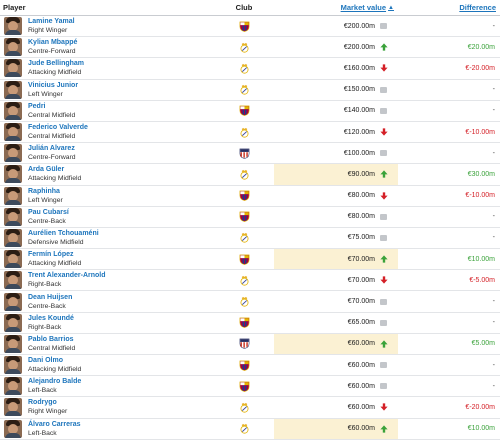  Describe the element at coordinates (336, 8) in the screenshot. I see `column-header-market-value: Market value ▲` at that location.